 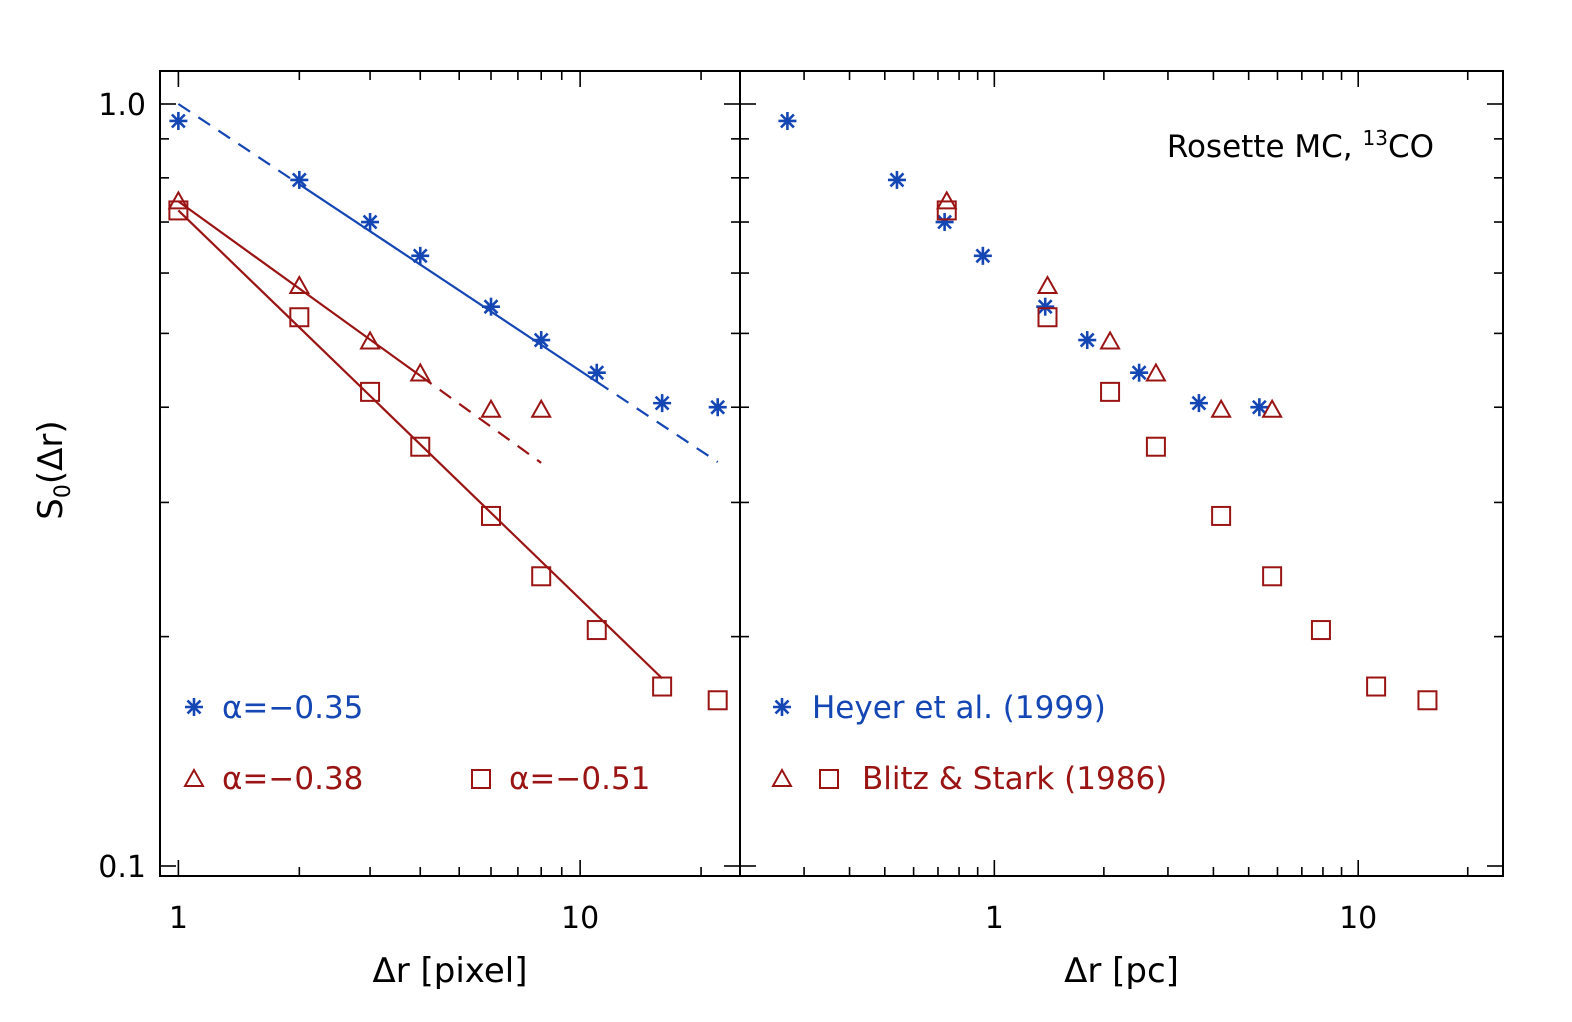 What do you see at coordinates (449, 971) in the screenshot?
I see `x-axis-label: Δr [pixel]` at bounding box center [449, 971].